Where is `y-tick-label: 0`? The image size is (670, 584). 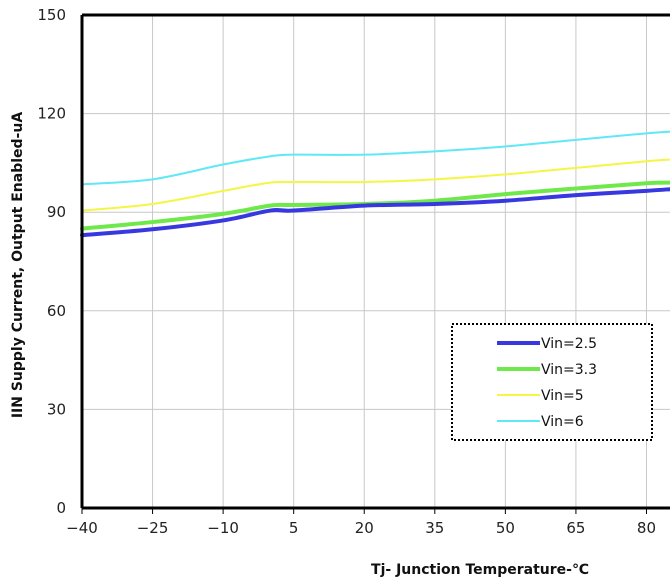 y-tick-label: 0 is located at coordinates (61, 508).